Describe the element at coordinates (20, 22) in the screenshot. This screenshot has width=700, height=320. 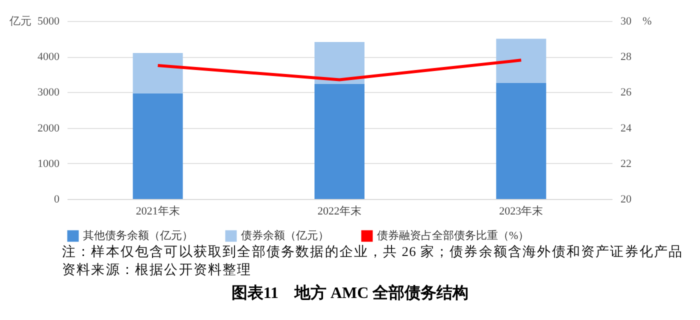
I see `y-axis-title: 亿元` at that location.